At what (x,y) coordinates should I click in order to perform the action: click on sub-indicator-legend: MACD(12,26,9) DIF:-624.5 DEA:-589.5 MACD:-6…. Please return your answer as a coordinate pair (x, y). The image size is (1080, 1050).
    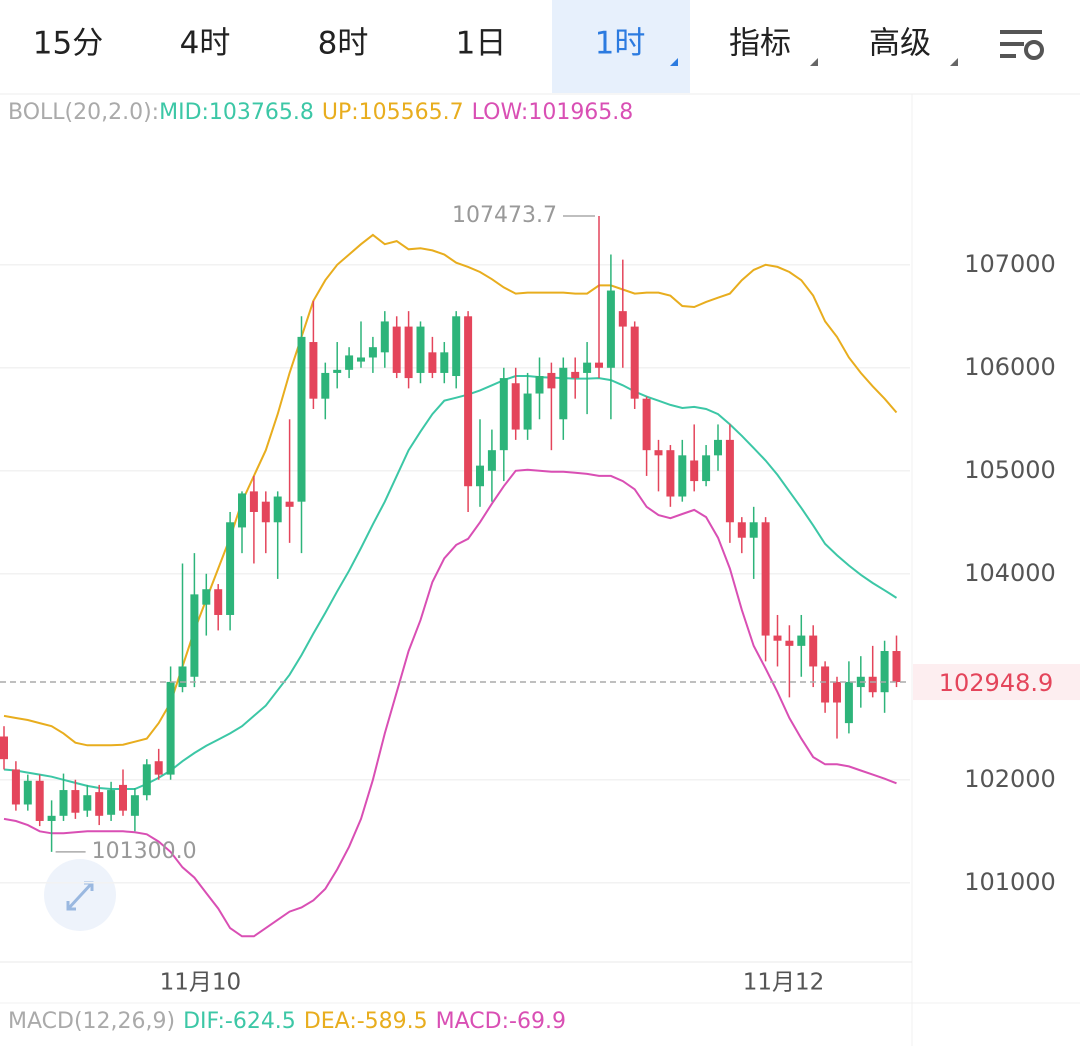
    Looking at the image, I should click on (287, 1021).